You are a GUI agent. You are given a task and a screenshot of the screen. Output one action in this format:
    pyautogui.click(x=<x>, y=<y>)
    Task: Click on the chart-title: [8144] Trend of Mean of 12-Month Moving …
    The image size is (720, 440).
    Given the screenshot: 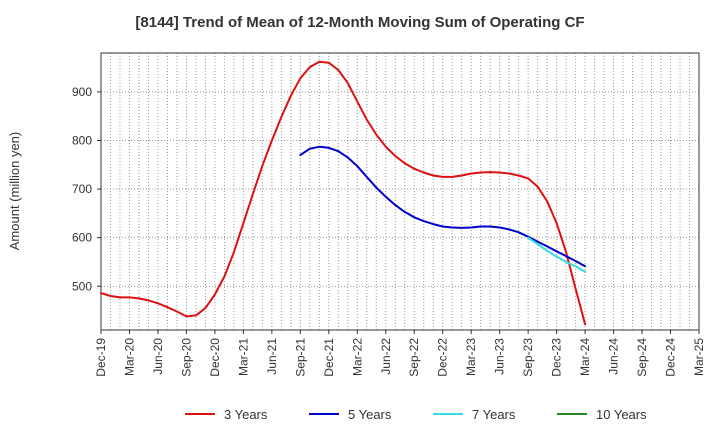 What is the action you would take?
    pyautogui.click(x=360, y=22)
    